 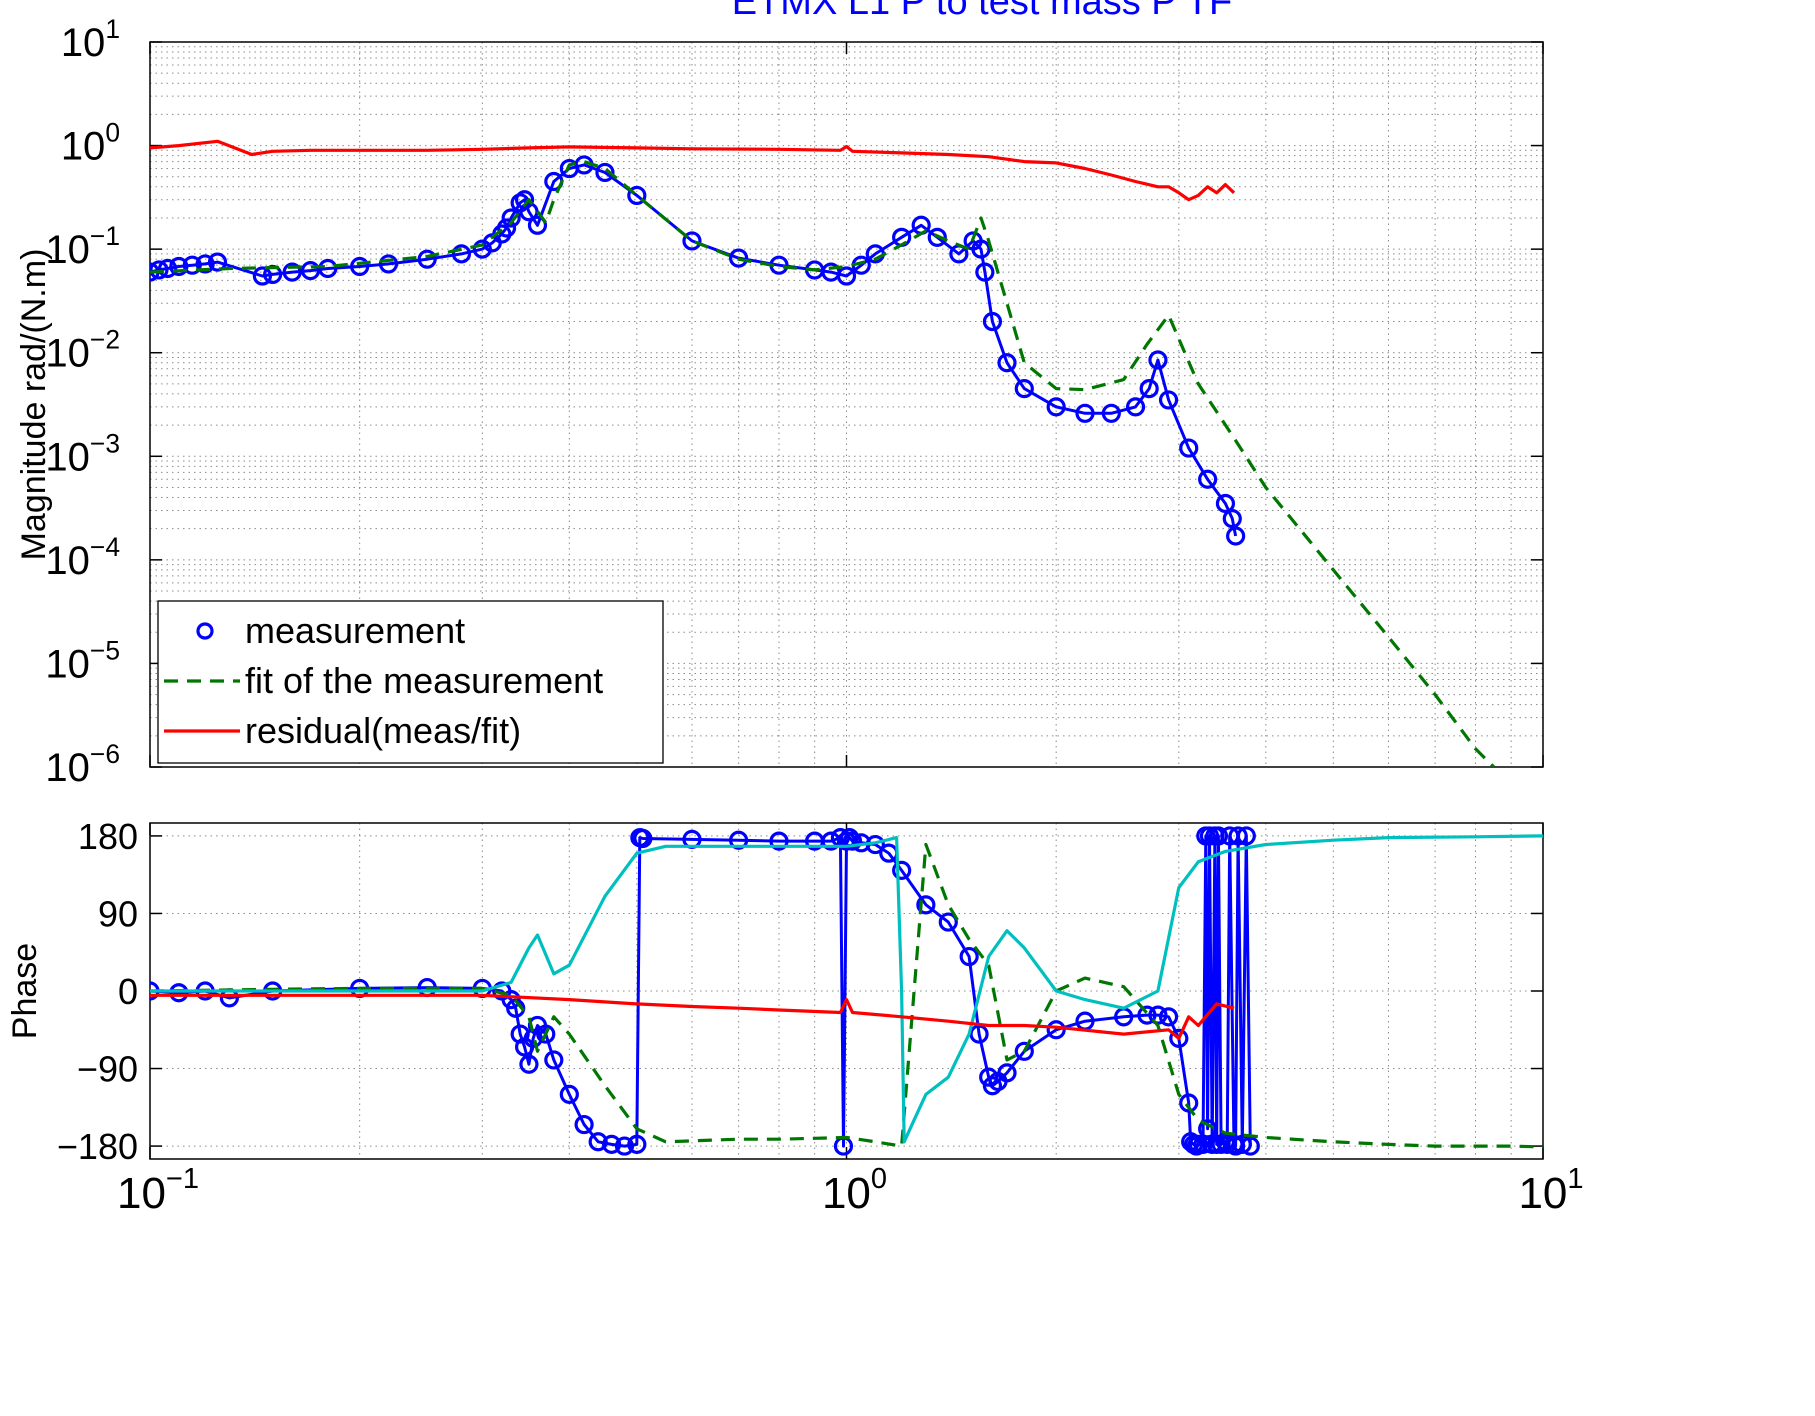 What do you see at coordinates (105, 236) in the screenshot?
I see `y-tick-exp: −1` at bounding box center [105, 236].